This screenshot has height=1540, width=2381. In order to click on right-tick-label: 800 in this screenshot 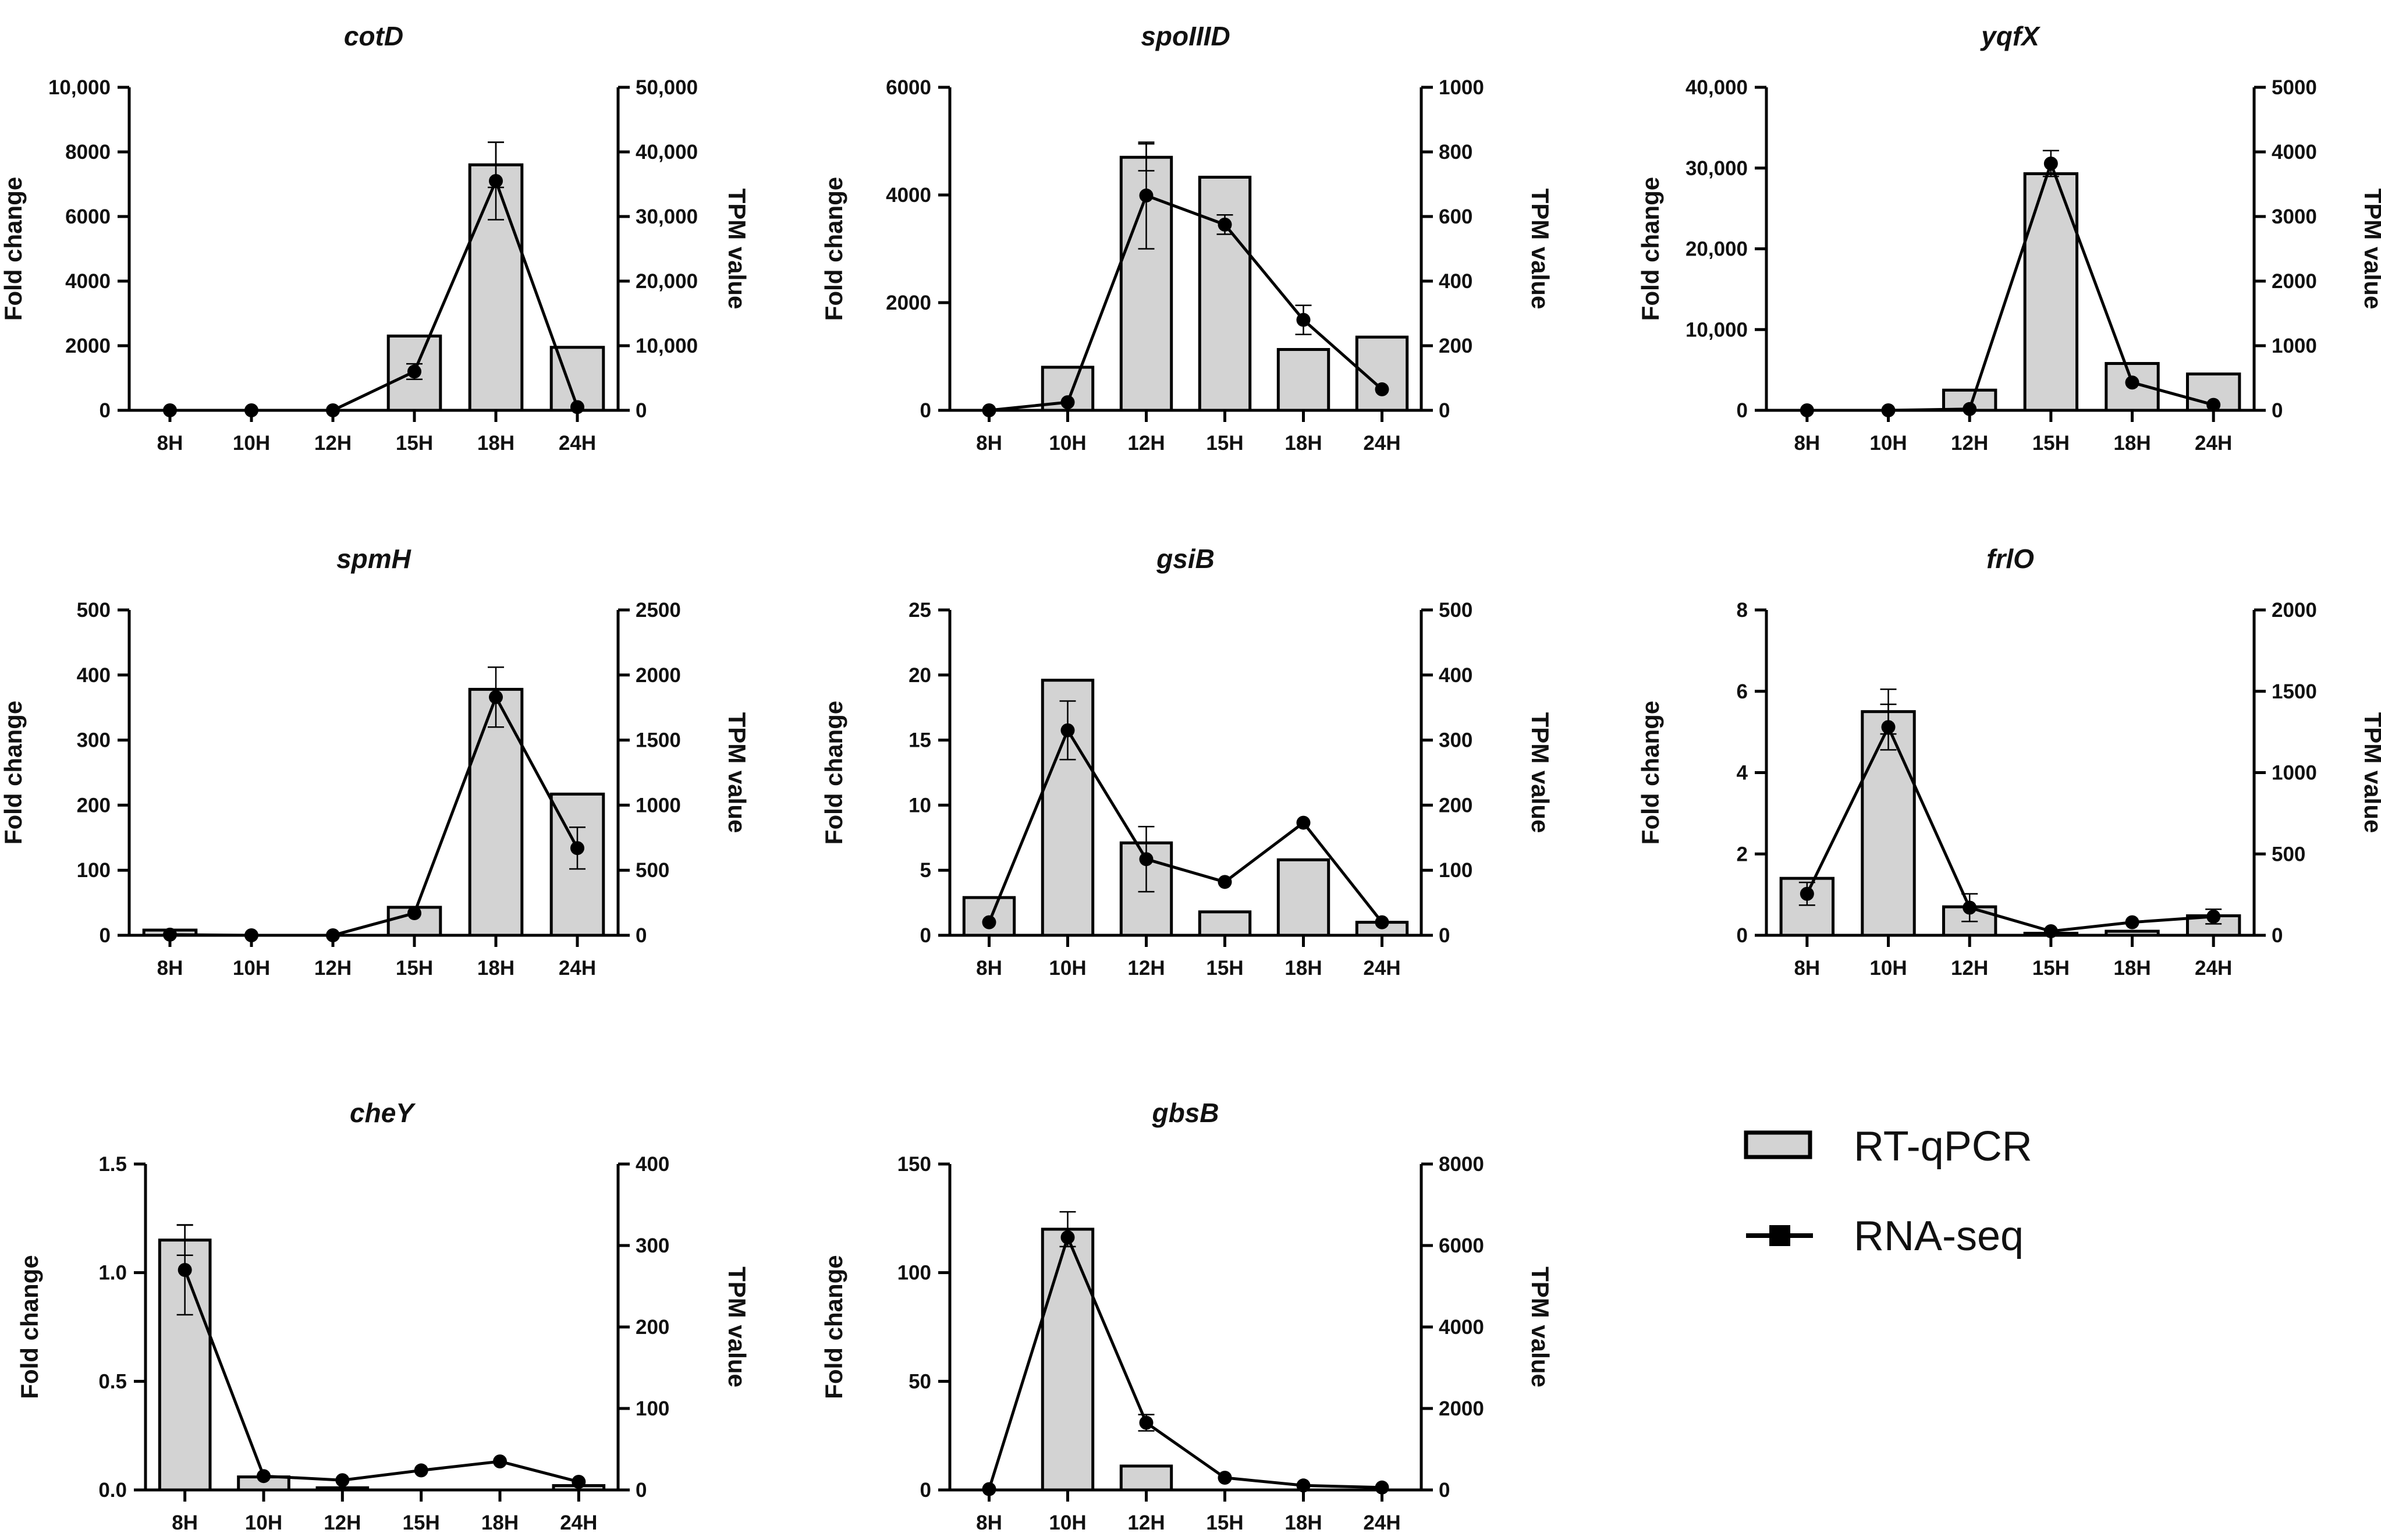, I will do `click(1455, 152)`.